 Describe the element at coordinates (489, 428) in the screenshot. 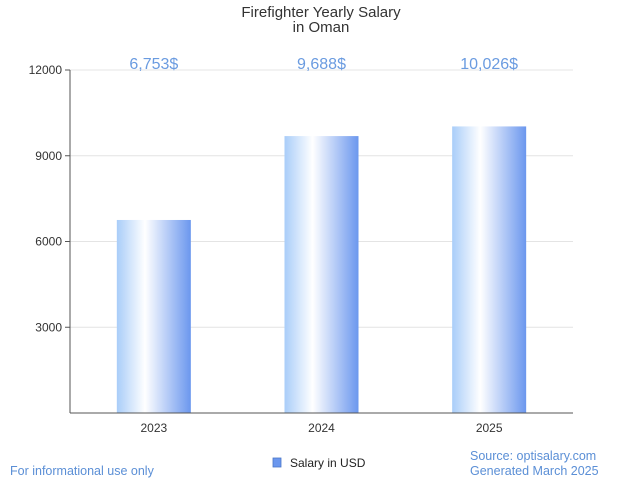

I see `x-tick-label: 2025` at that location.